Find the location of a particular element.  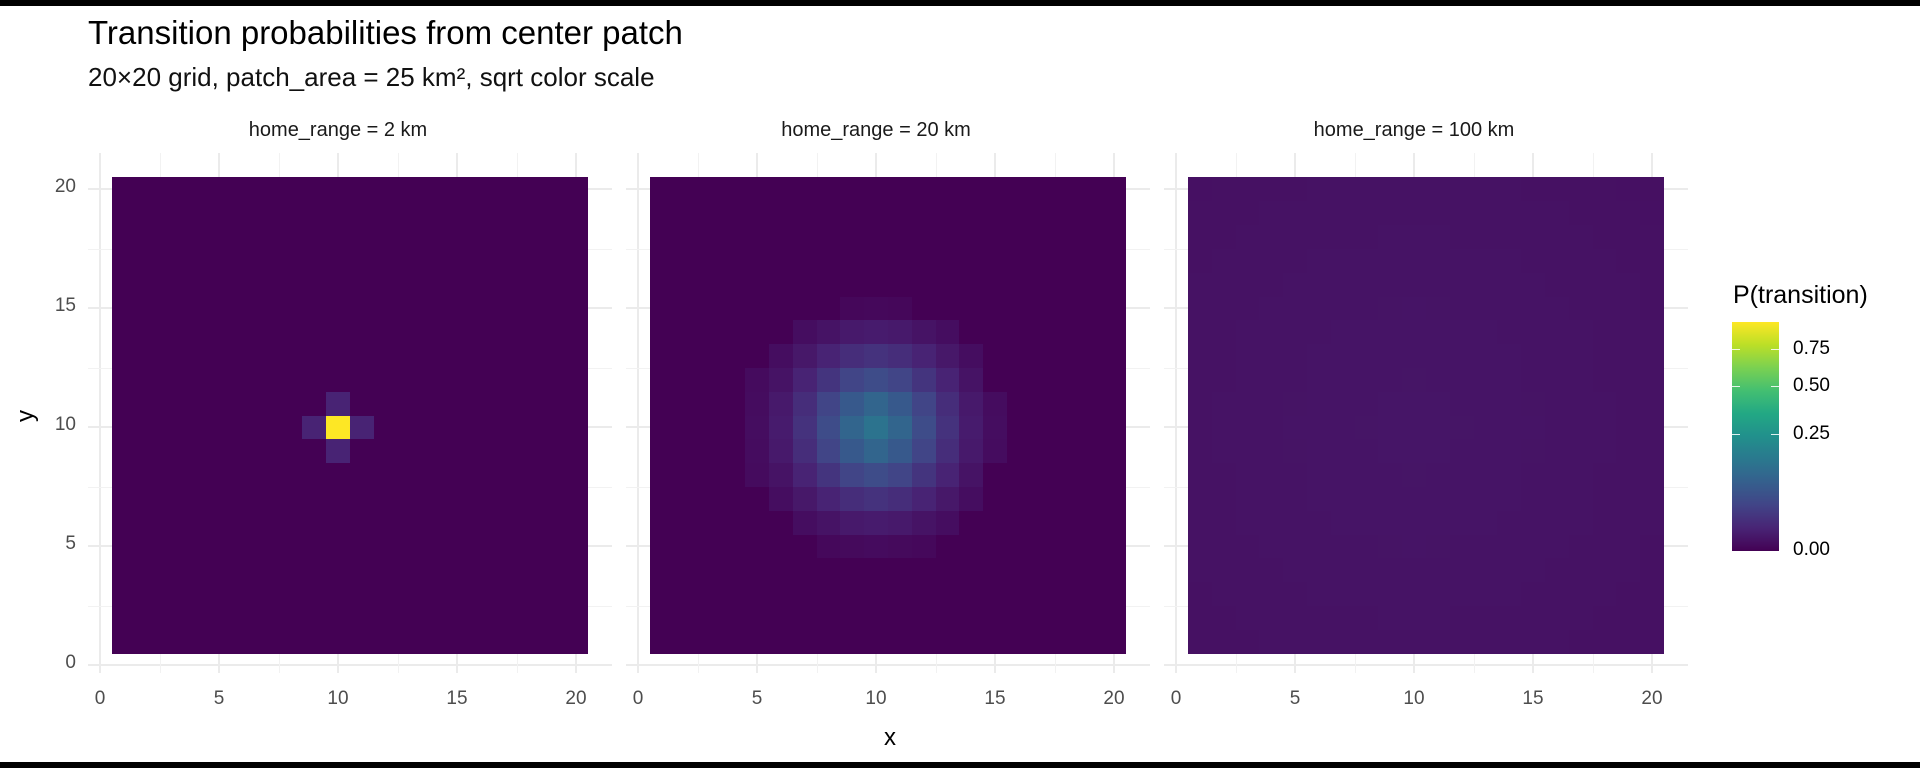

legend-label-000: 0.00 is located at coordinates (1811, 549).